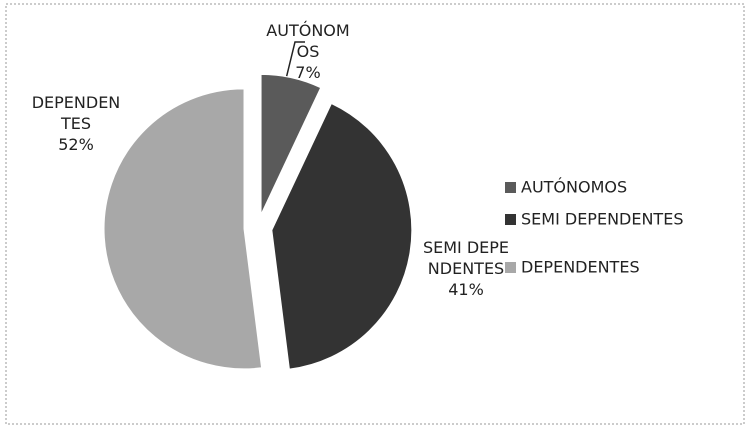  I want to click on data-label: DEPENDENTES 52%, so click(76, 123).